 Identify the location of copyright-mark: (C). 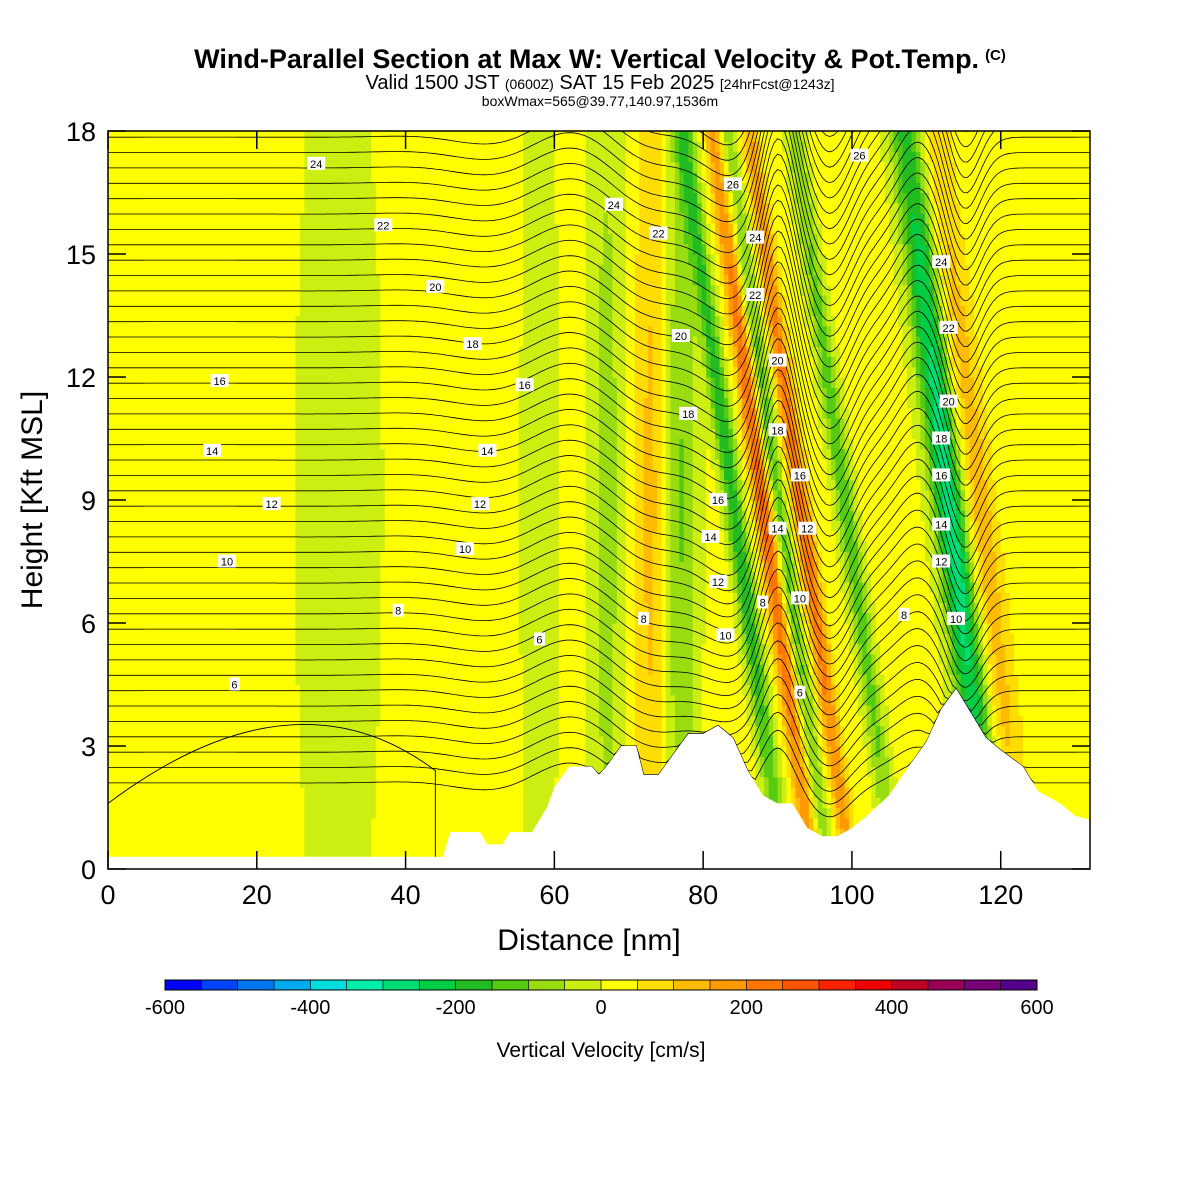
(995, 55).